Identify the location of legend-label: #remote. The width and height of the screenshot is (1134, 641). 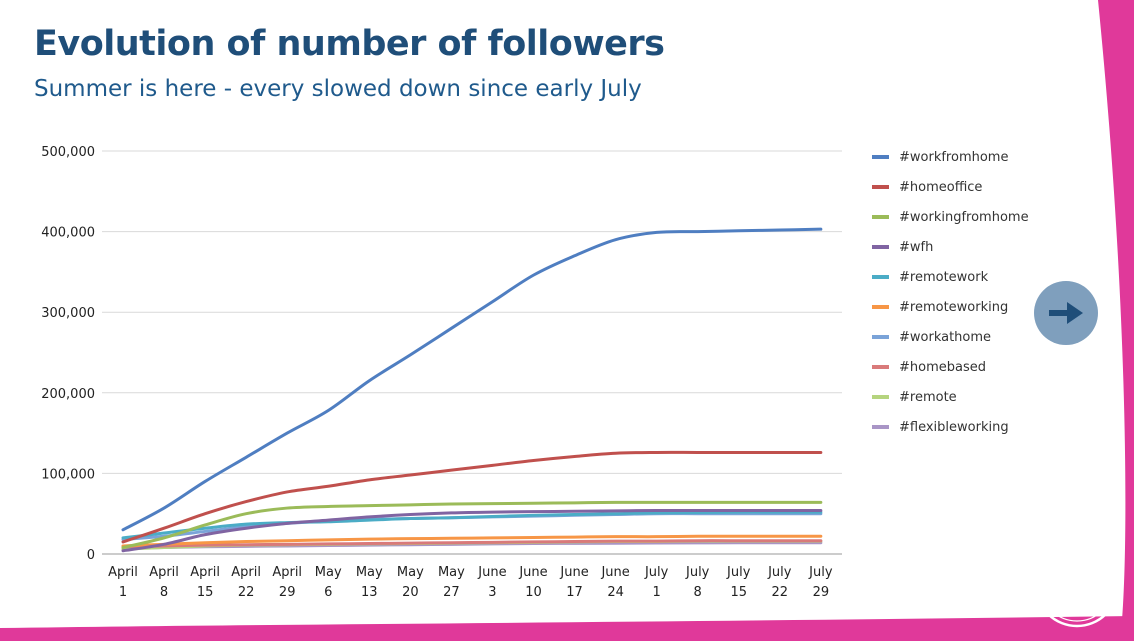
(928, 397).